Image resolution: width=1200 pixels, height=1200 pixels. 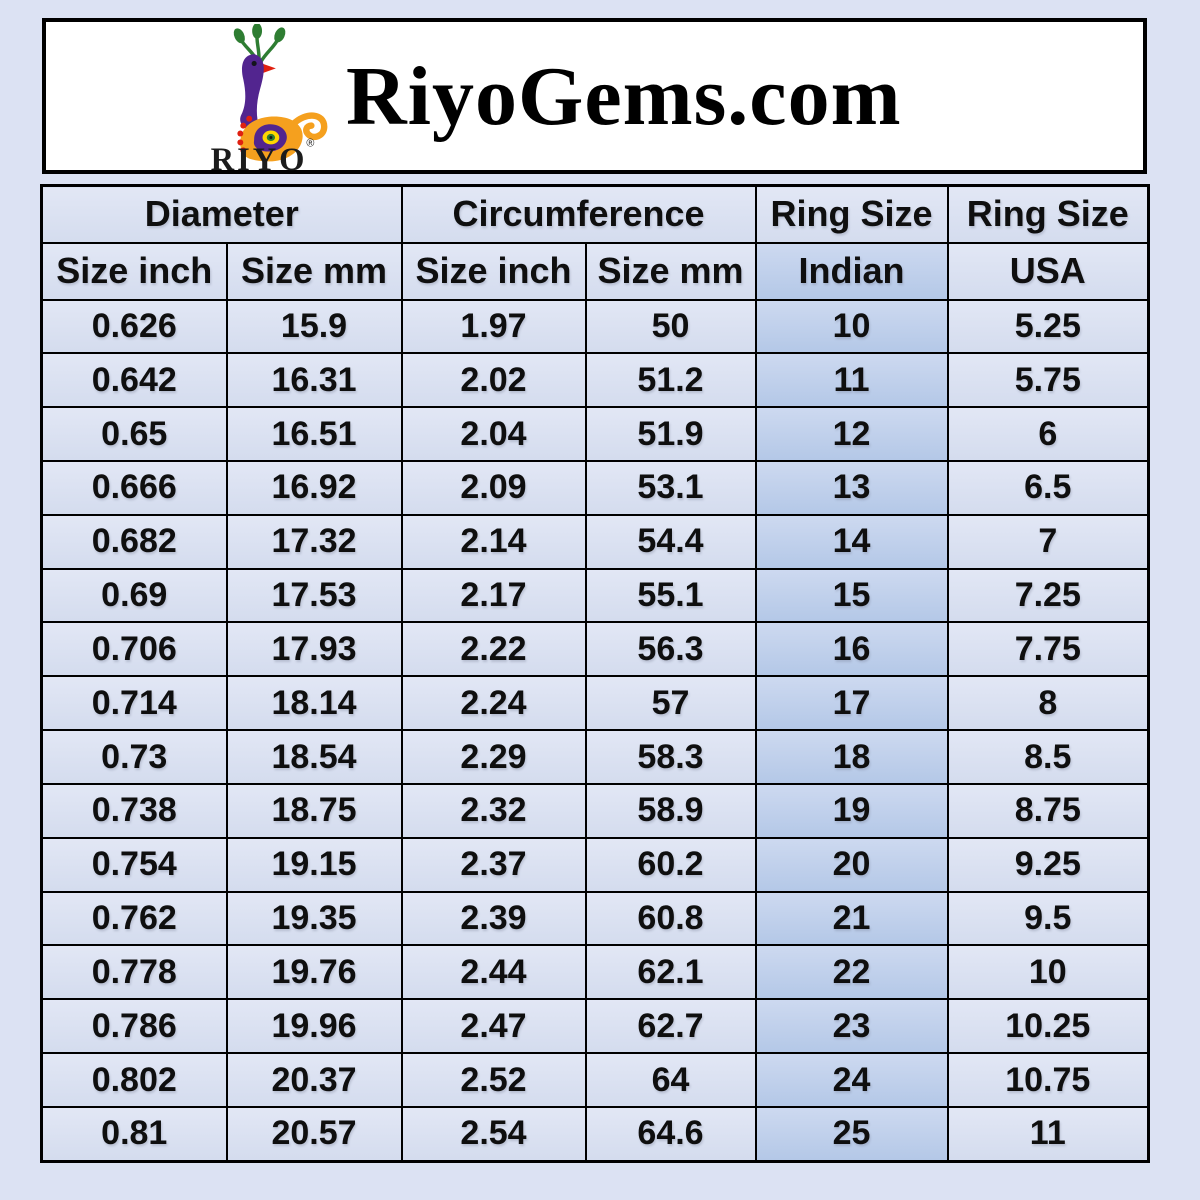 I want to click on table-row-6: 0.706 17.93 2.22 56.3 16 7.75, so click(x=595, y=649).